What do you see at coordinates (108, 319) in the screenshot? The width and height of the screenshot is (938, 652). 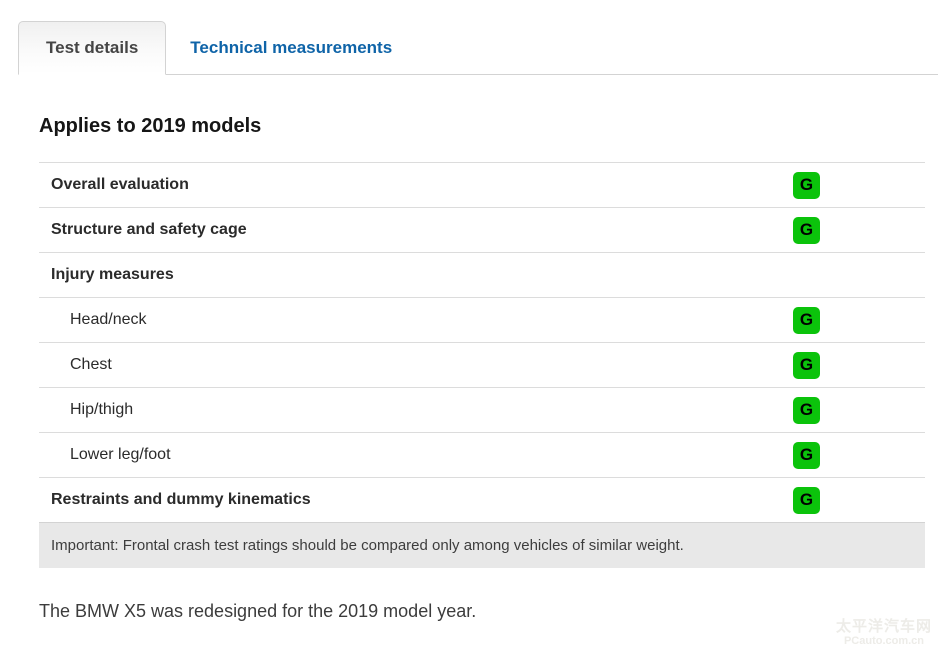 I see `row-label: Head/neck` at bounding box center [108, 319].